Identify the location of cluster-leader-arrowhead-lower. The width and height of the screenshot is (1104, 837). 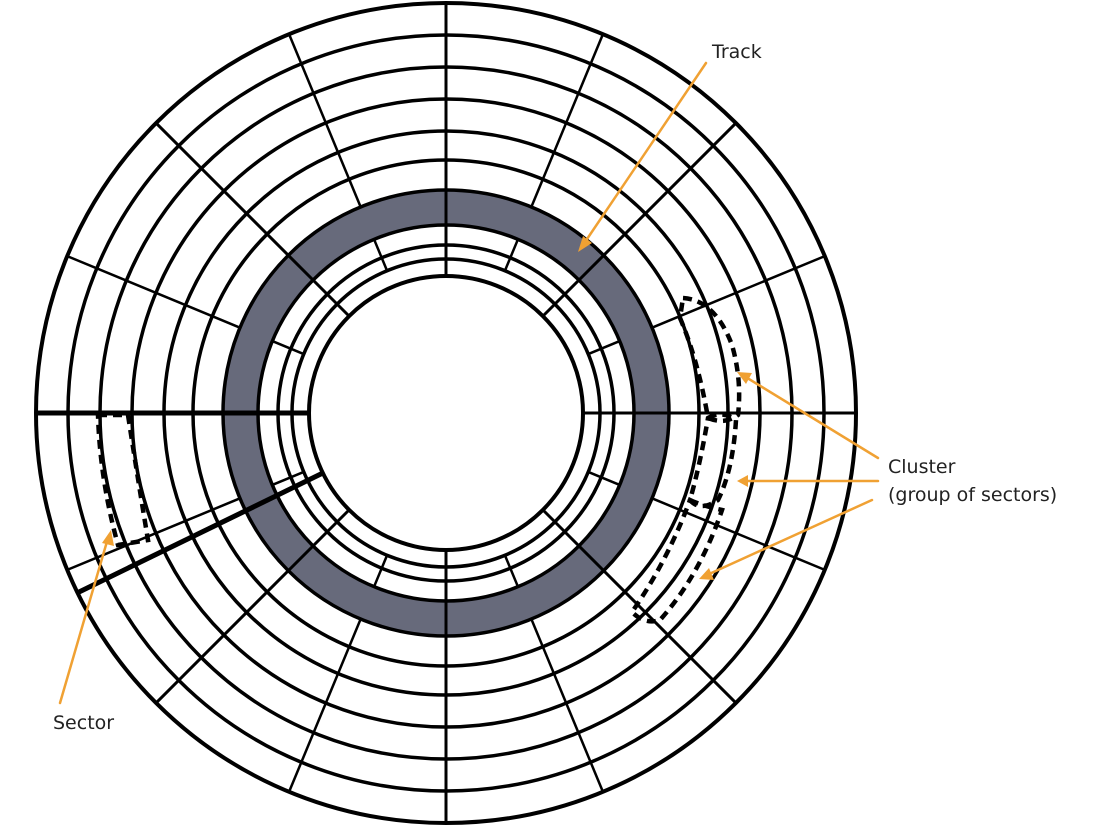
(706, 574).